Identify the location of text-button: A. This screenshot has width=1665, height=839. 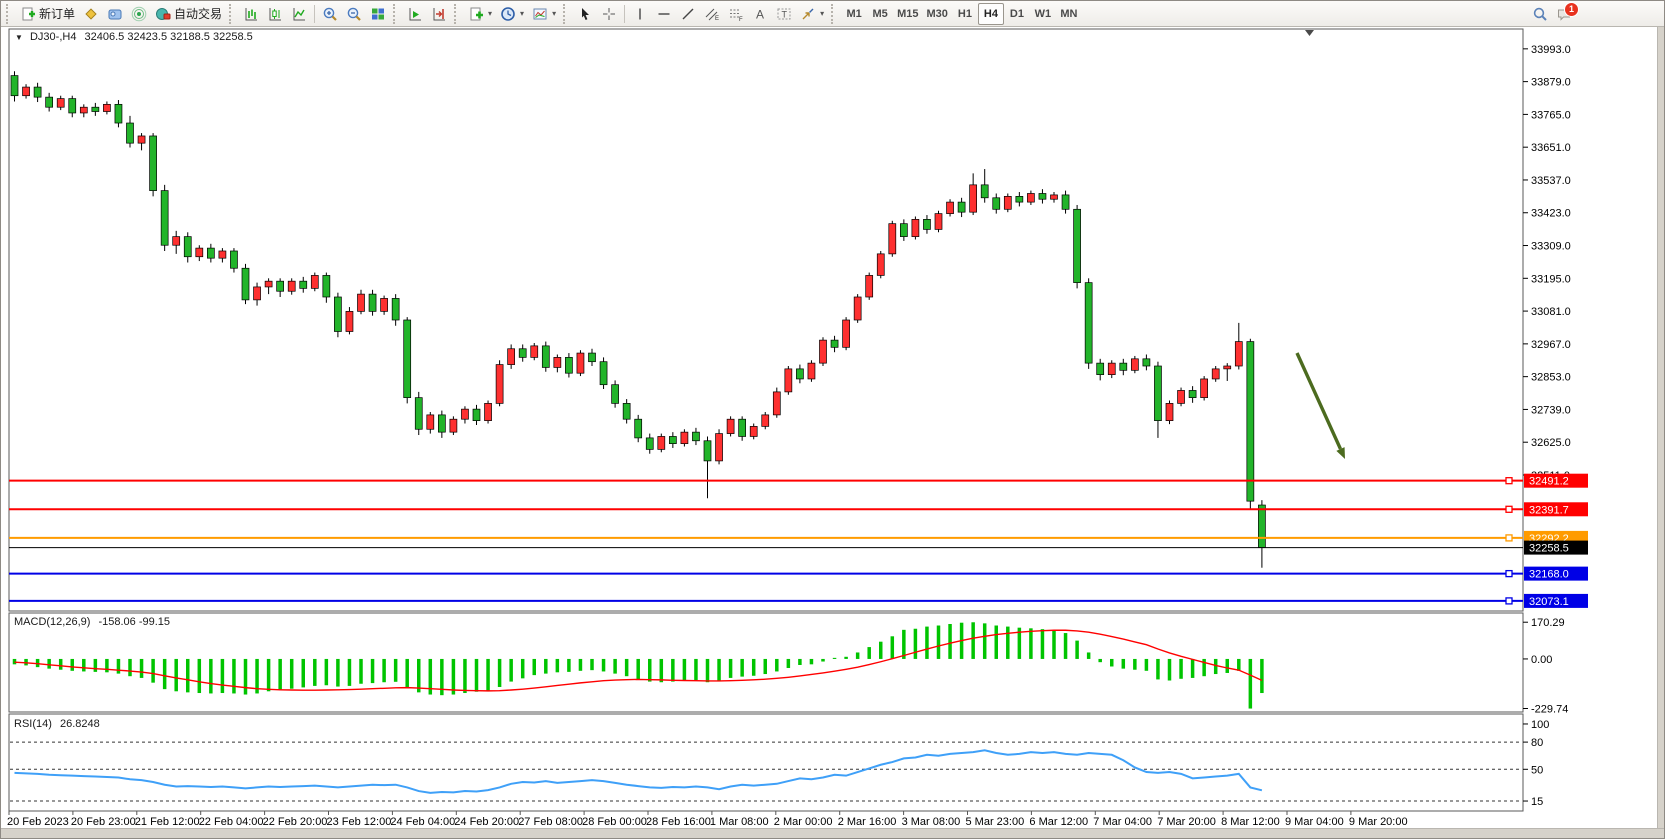
(760, 14).